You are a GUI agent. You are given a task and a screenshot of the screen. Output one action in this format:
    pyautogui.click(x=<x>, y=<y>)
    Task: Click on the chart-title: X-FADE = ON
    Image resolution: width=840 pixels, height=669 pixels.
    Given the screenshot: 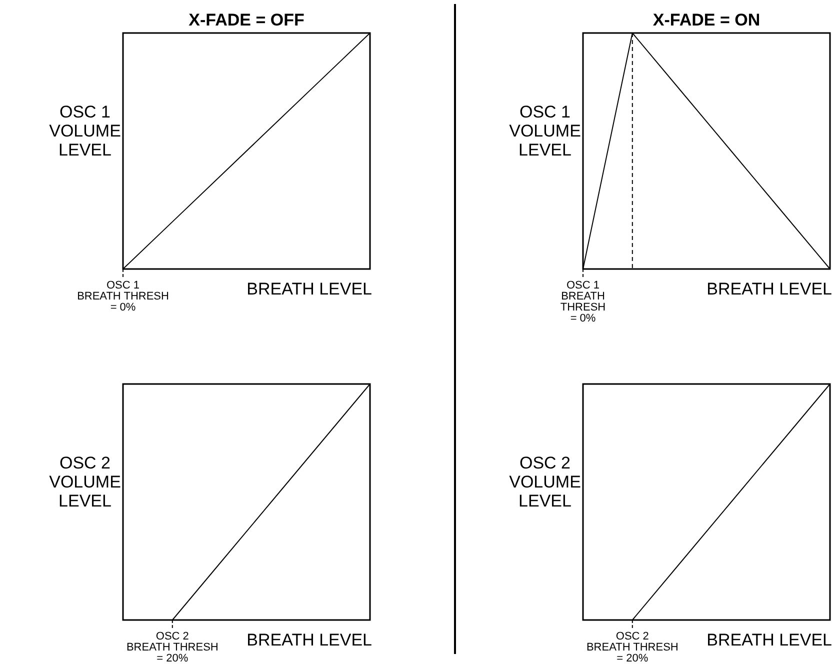 What is the action you would take?
    pyautogui.click(x=706, y=20)
    